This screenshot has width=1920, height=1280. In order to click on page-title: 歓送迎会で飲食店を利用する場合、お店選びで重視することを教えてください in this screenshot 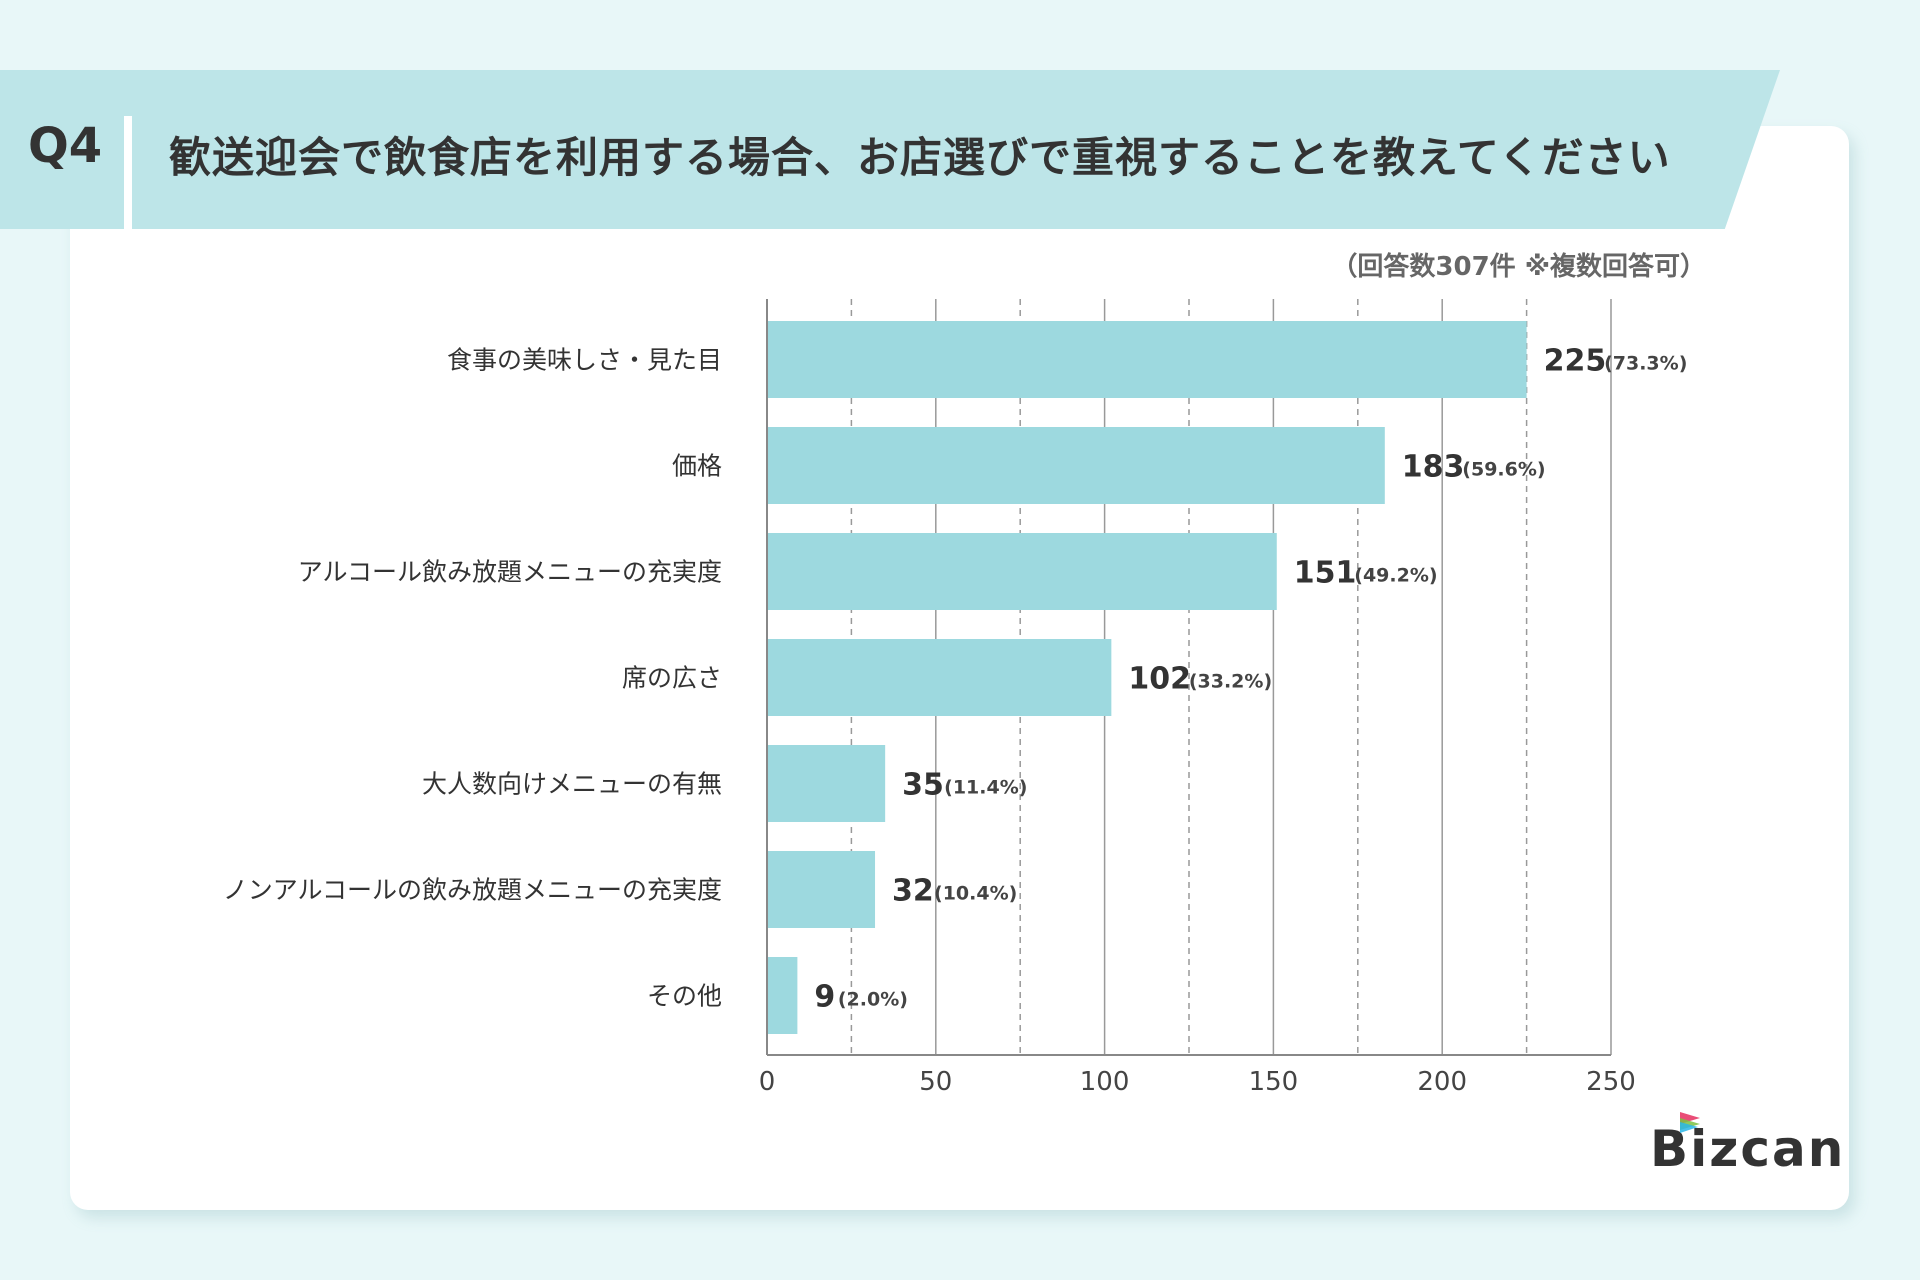, I will do `click(920, 157)`.